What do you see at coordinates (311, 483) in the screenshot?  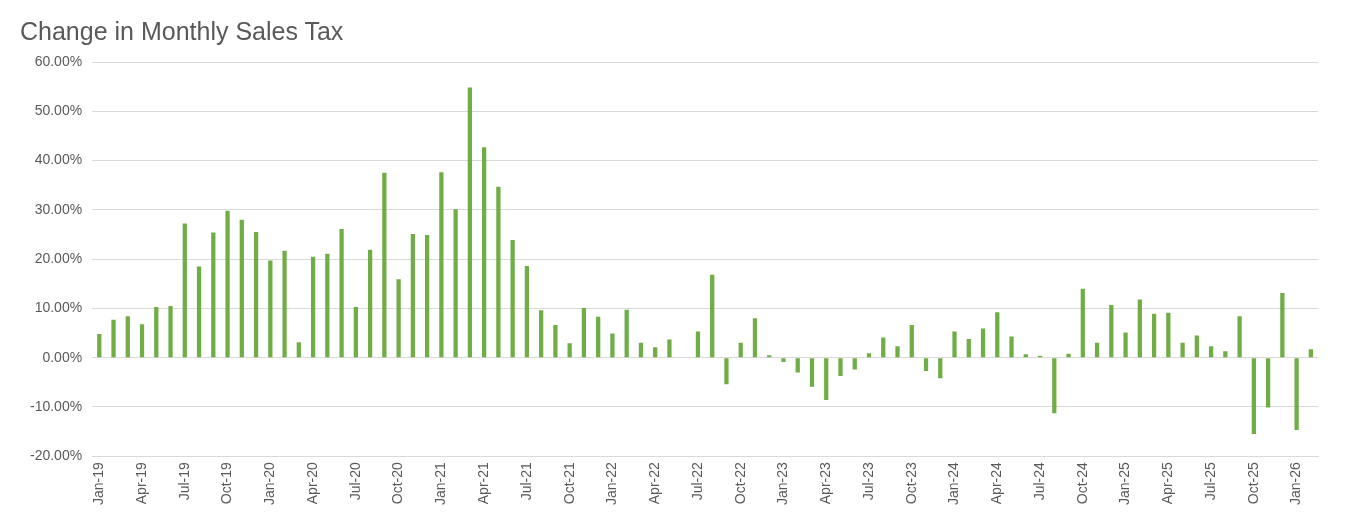 I see `x-tick-label: Apr-20` at bounding box center [311, 483].